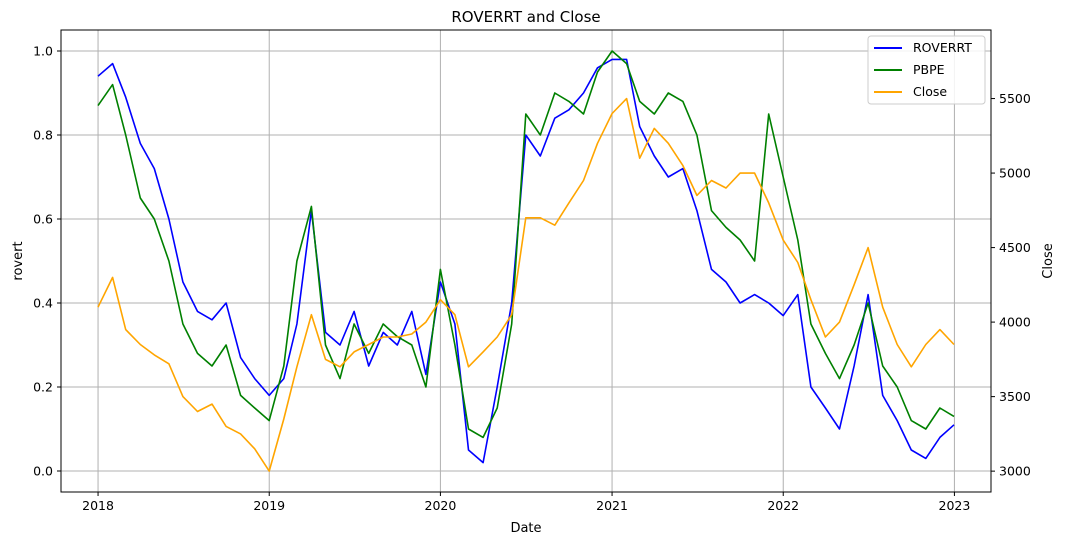 The height and width of the screenshot is (545, 1066). What do you see at coordinates (43, 303) in the screenshot?
I see `y-tick-label-left: 0.4` at bounding box center [43, 303].